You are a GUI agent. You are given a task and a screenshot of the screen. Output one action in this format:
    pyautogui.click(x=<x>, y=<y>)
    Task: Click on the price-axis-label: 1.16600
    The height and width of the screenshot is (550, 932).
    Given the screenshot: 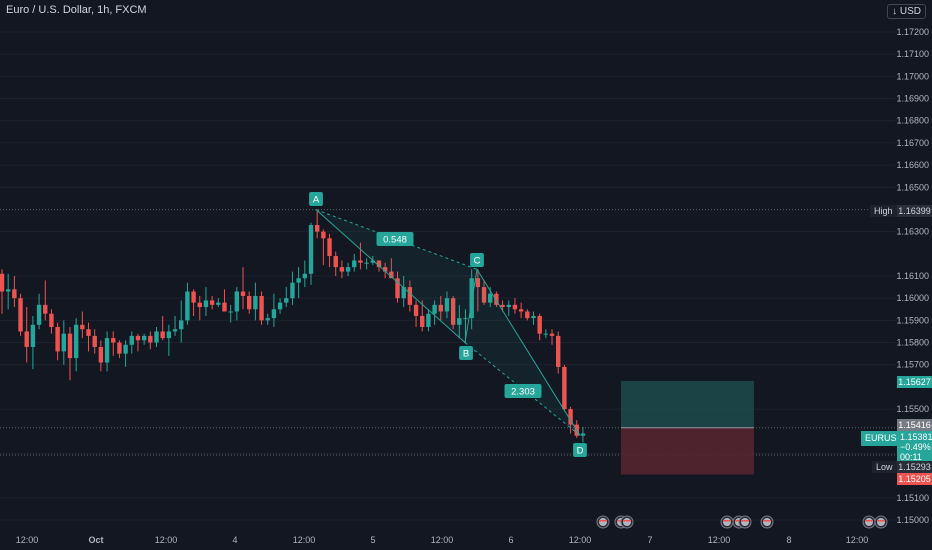 What is the action you would take?
    pyautogui.click(x=912, y=165)
    